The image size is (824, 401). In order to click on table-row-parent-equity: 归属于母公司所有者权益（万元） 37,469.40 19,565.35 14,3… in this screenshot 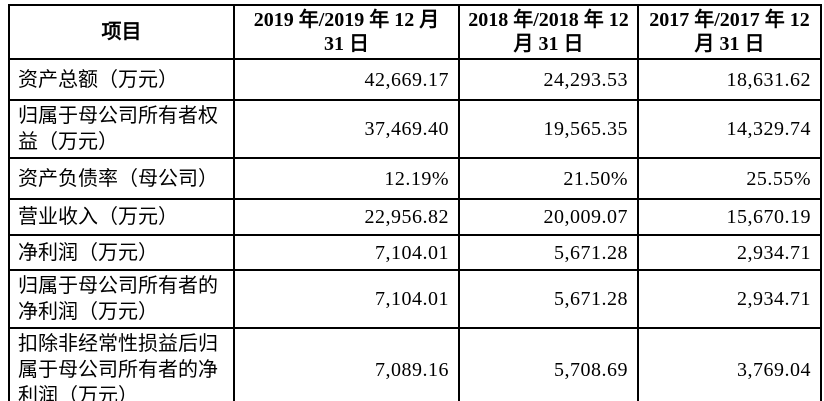, I will do `click(415, 129)`.